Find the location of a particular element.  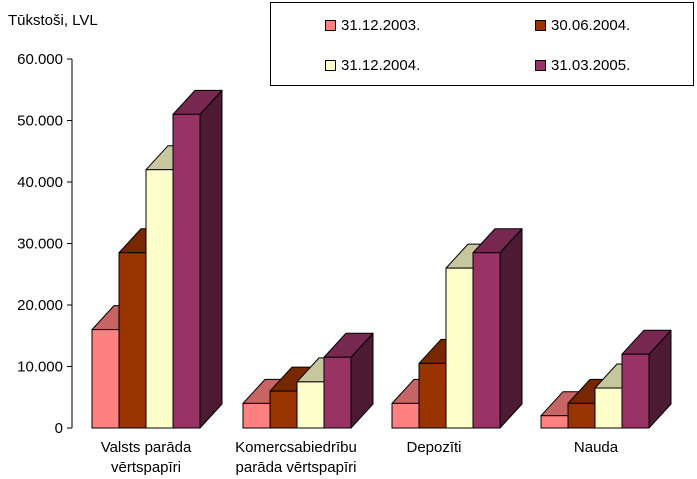

y-tick-label: 60.000 is located at coordinates (40, 59).